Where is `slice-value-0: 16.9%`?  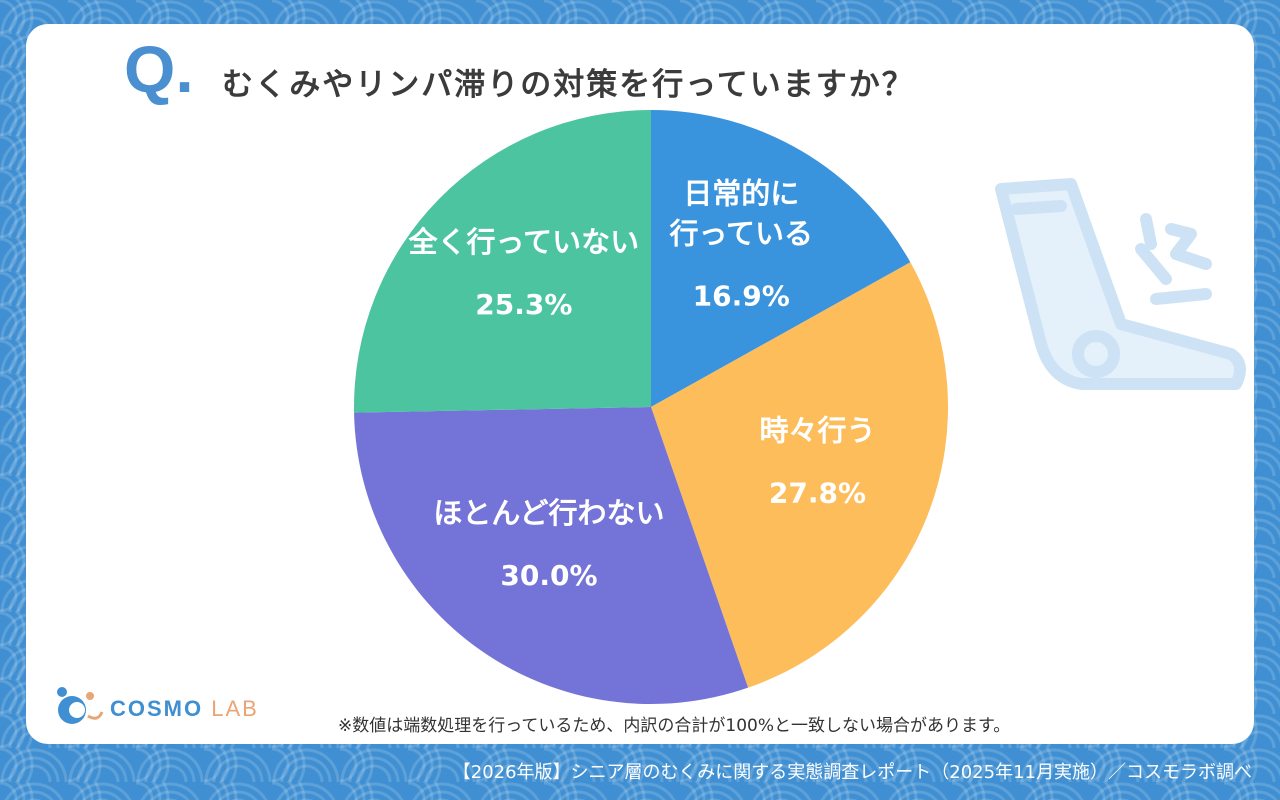
slice-value-0: 16.9% is located at coordinates (741, 295).